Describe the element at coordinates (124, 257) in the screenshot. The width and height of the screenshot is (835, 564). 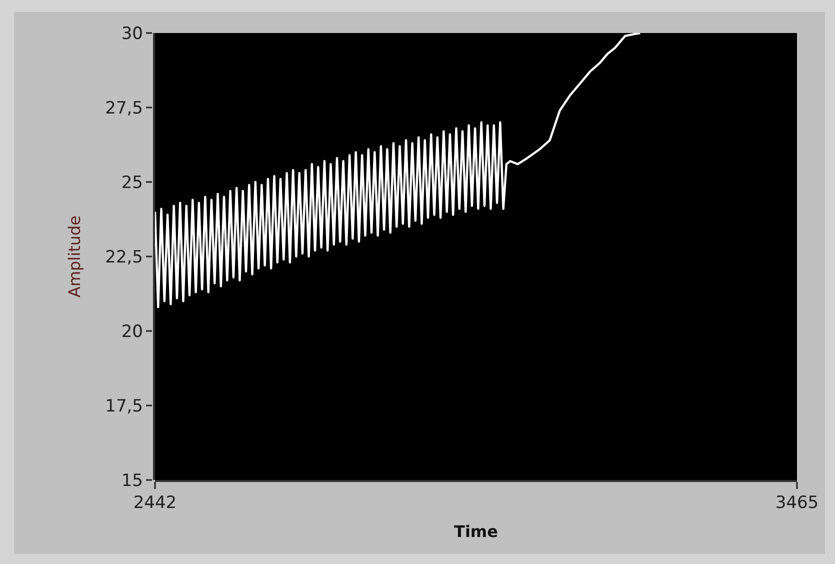
I see `y-tick-label: 22,5` at that location.